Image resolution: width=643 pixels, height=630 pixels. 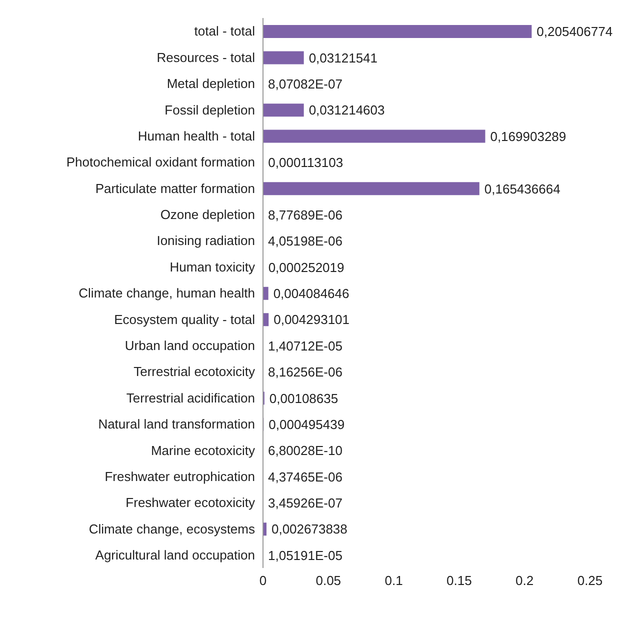 What do you see at coordinates (574, 32) in the screenshot?
I see `data-label: 0,205406774` at bounding box center [574, 32].